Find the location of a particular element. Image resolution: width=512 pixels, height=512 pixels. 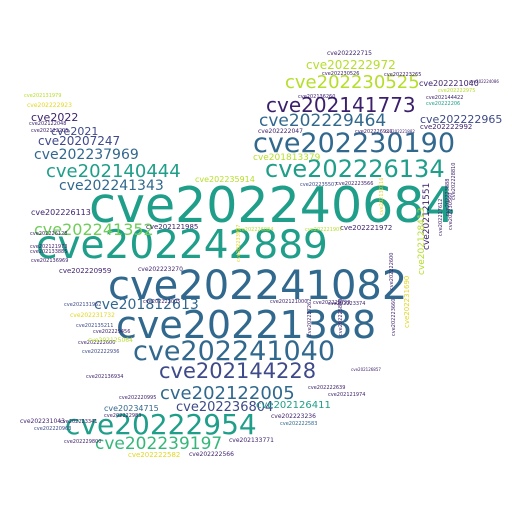

word-cve202217612: cve202217612 is located at coordinates (441, 217).